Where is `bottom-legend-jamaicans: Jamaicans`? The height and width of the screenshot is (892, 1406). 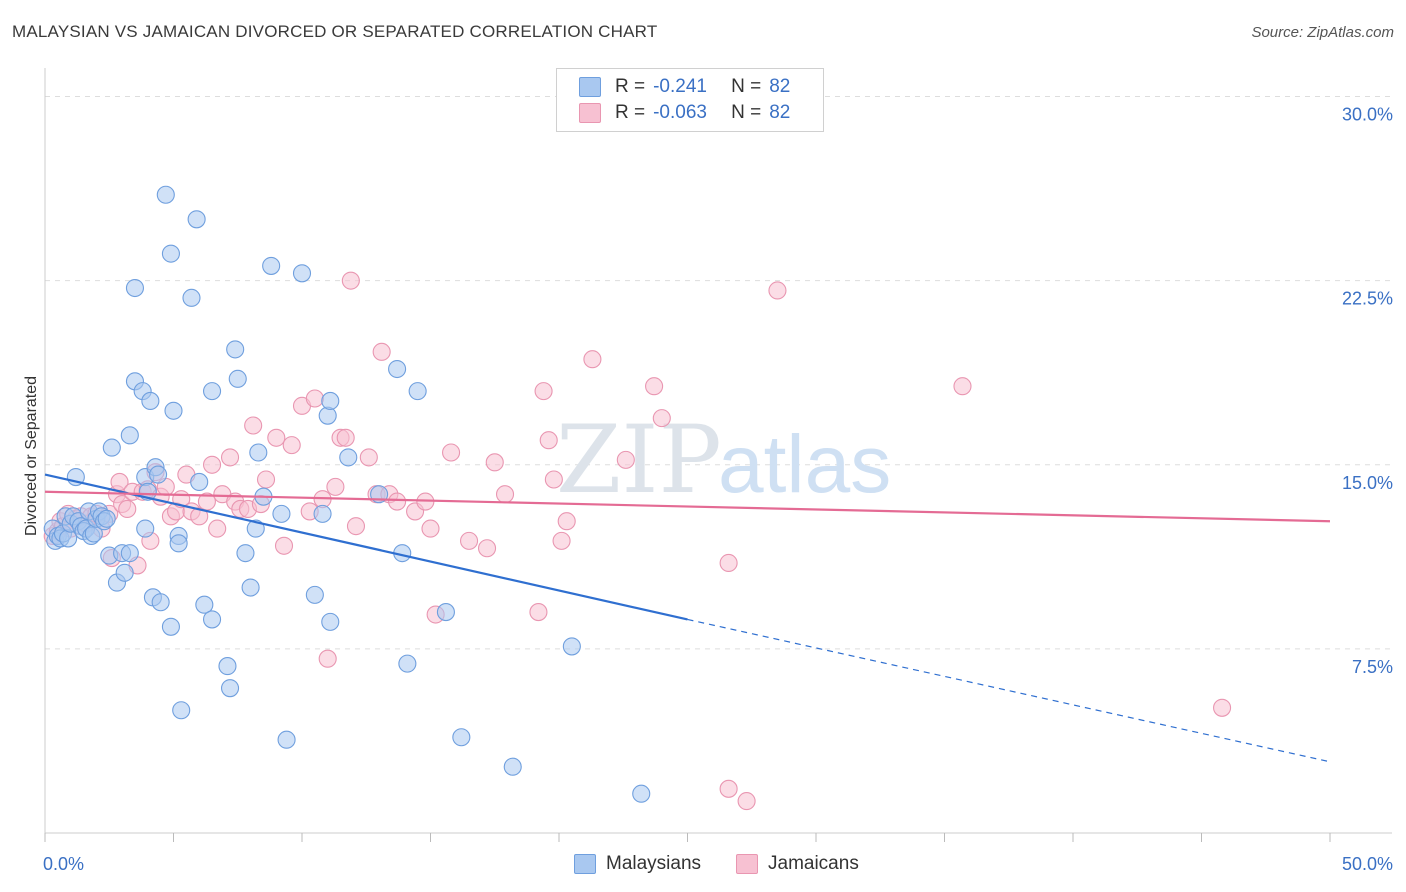 bottom-legend-jamaicans: Jamaicans is located at coordinates (797, 864).